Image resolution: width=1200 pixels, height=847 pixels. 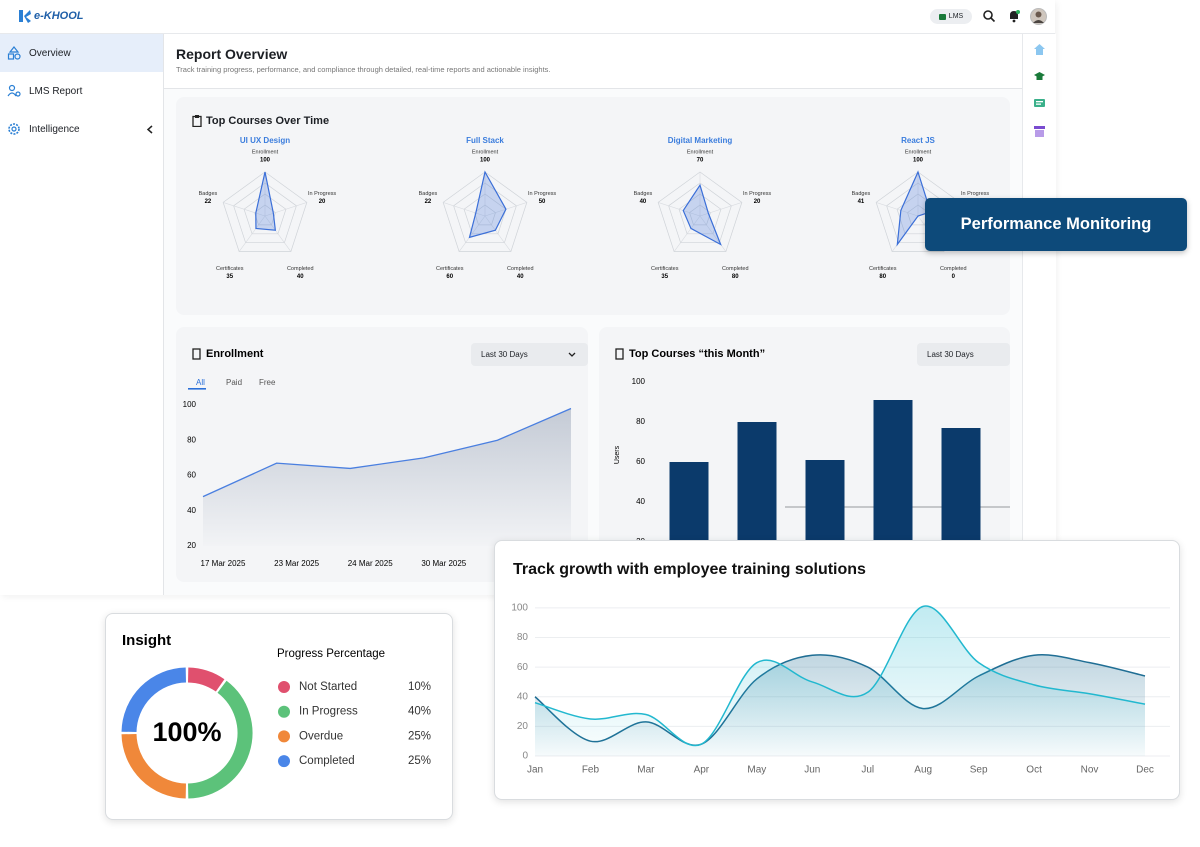 What do you see at coordinates (861, 202) in the screenshot?
I see `radar-value-label: 41` at bounding box center [861, 202].